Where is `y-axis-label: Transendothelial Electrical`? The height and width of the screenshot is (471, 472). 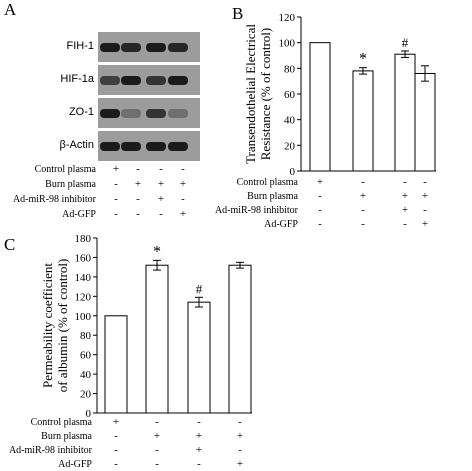
y-axis-label: Transendothelial Electrical is located at coordinates (250, 94).